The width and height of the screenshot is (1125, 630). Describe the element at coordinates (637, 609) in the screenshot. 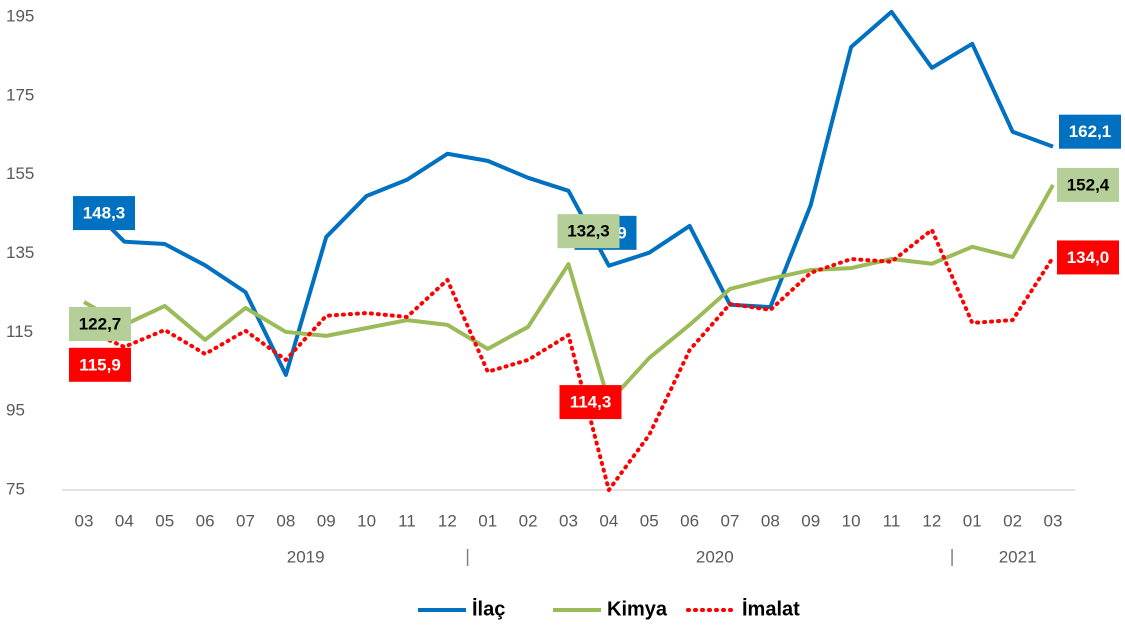

I see `legend-label: Kimya` at that location.